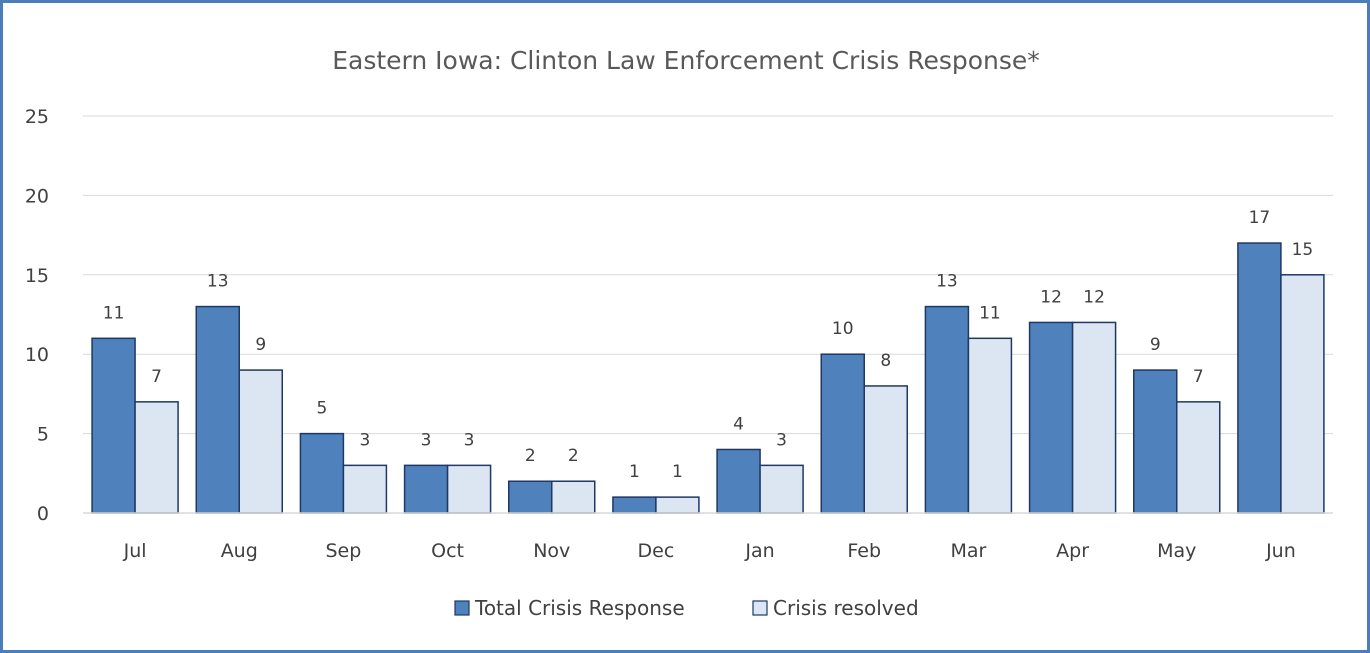 The height and width of the screenshot is (653, 1370). What do you see at coordinates (469, 489) in the screenshot?
I see `bar-resolved-oct` at bounding box center [469, 489].